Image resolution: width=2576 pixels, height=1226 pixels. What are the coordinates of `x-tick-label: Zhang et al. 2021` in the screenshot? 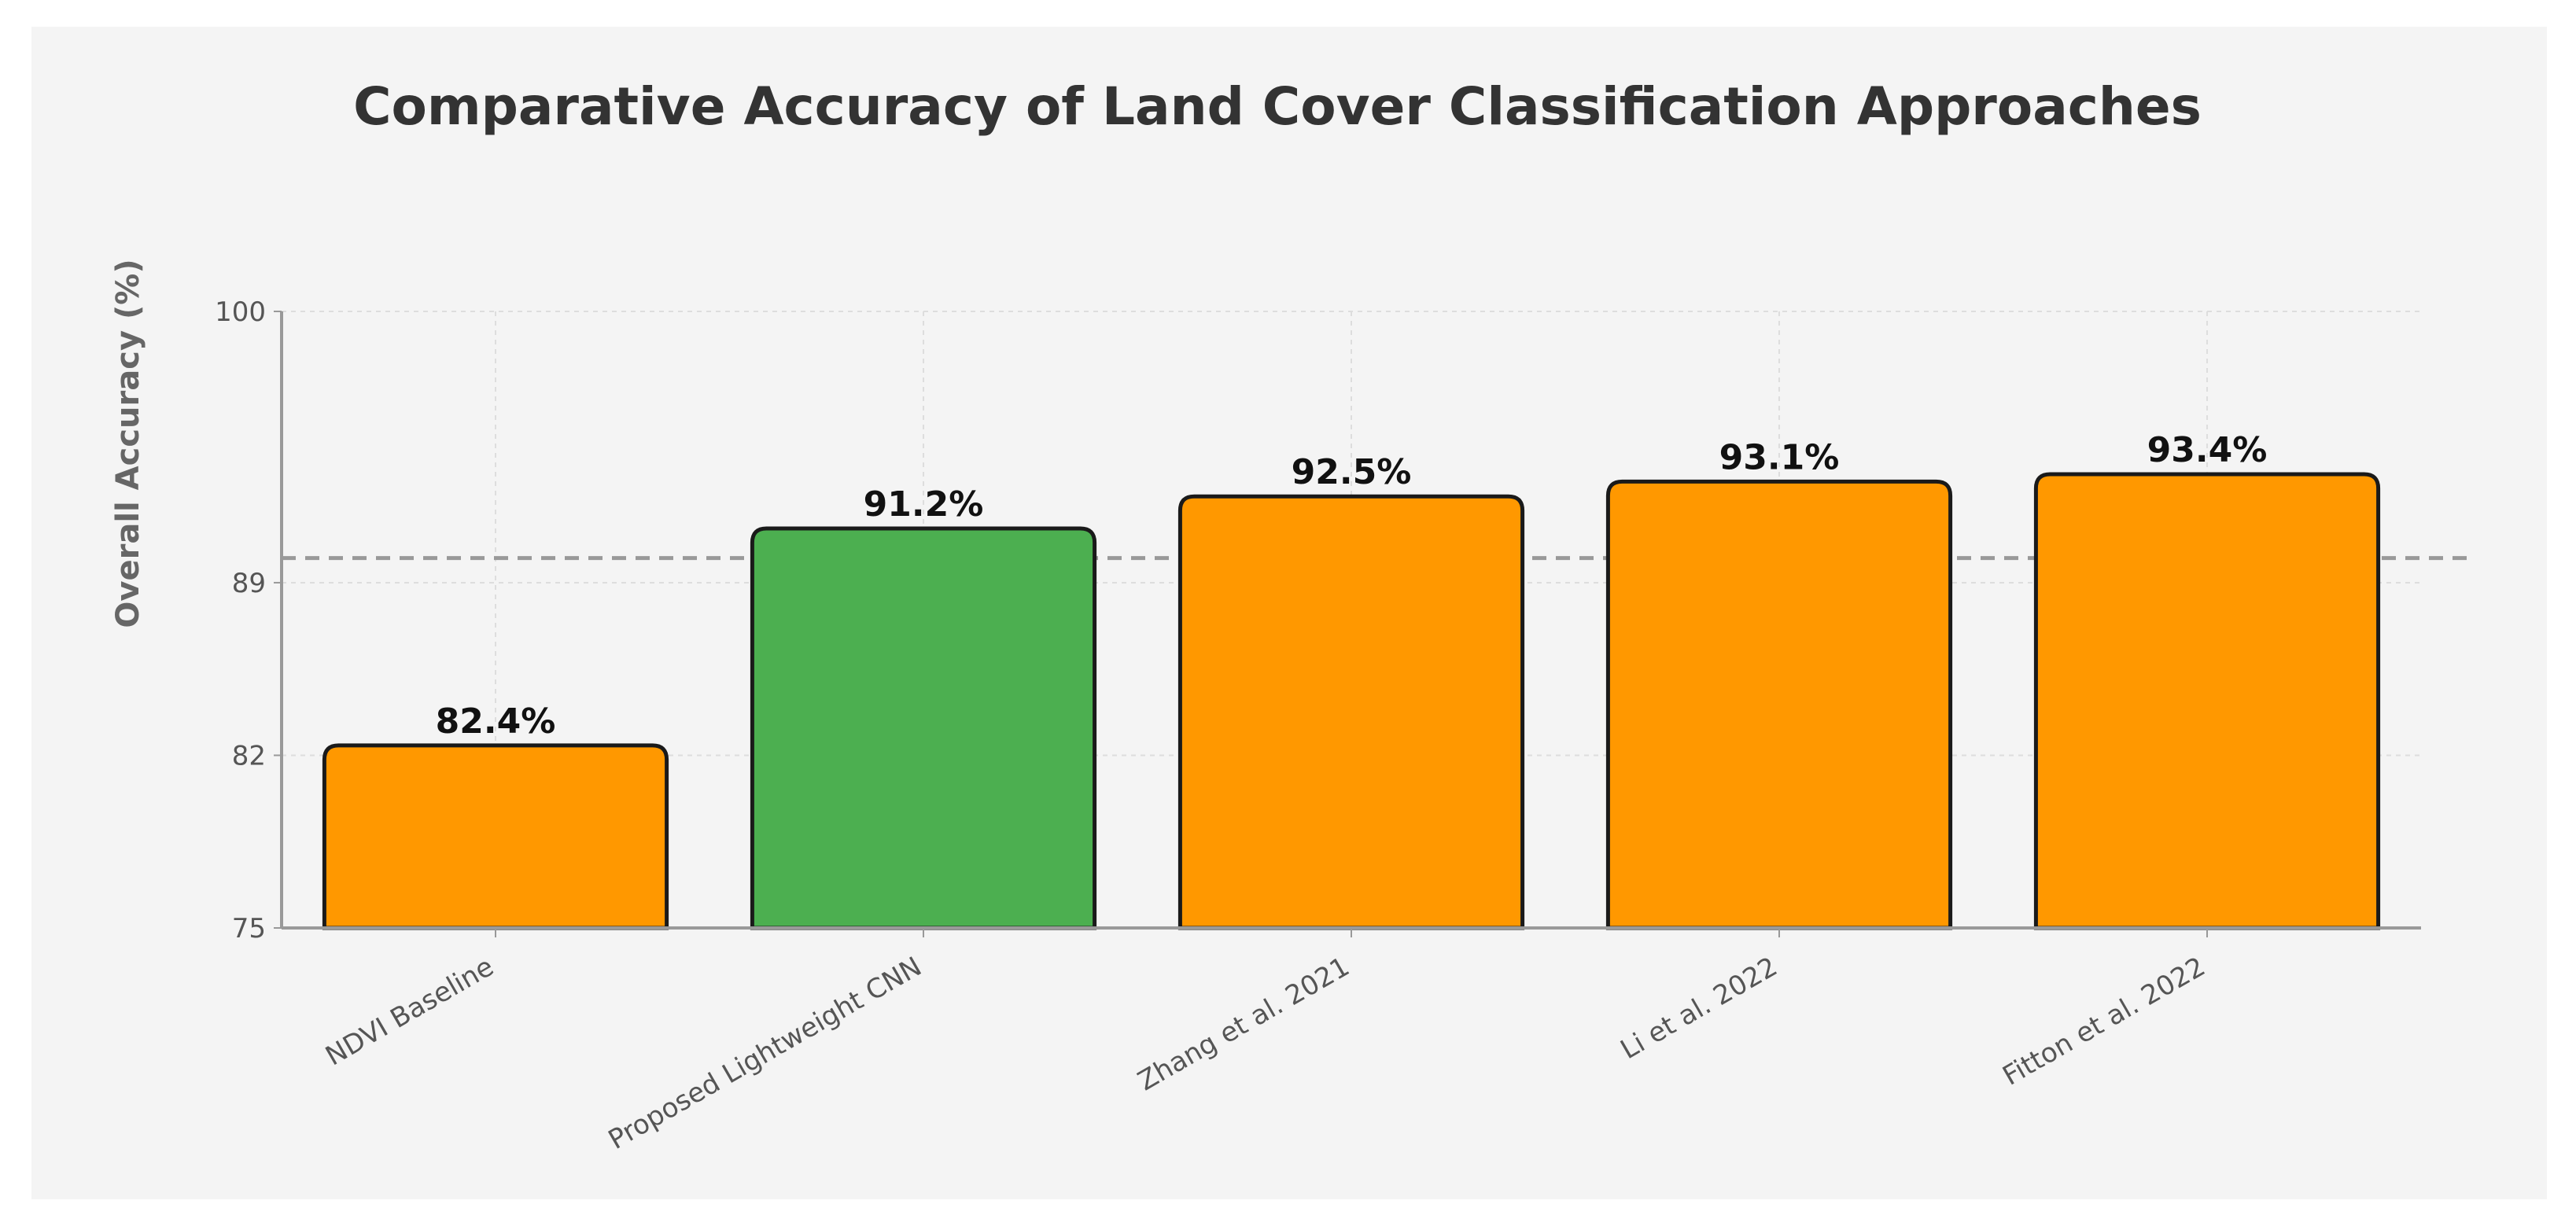 It's located at (1244, 1024).